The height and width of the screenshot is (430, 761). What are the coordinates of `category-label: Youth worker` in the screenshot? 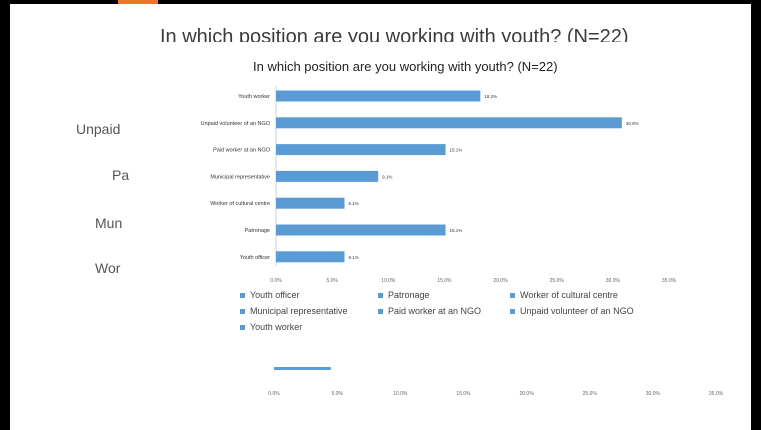 It's located at (254, 97).